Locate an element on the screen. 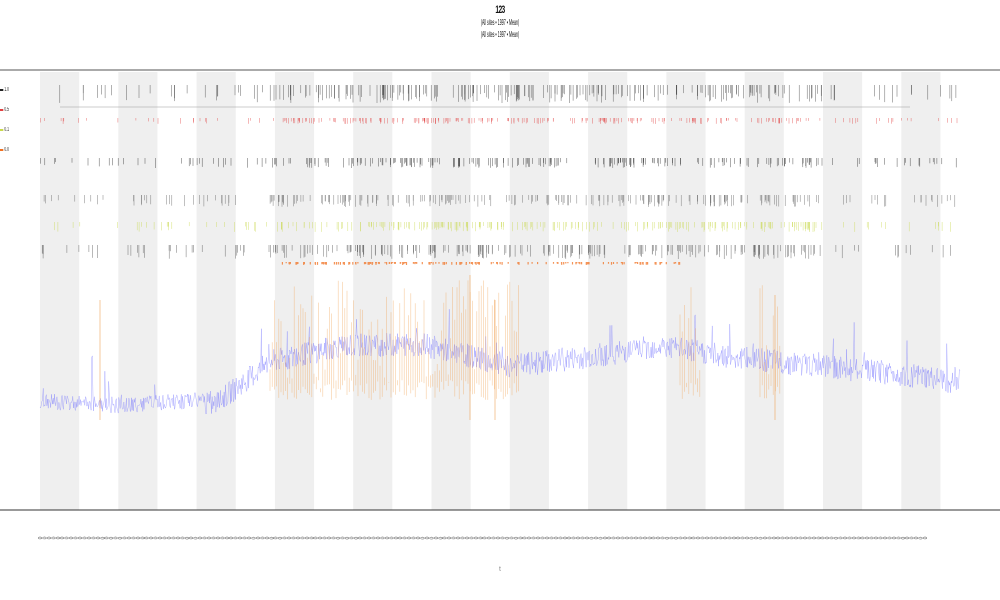 This screenshot has height=600, width=1000. legend-label: 1.0 is located at coordinates (6, 90).